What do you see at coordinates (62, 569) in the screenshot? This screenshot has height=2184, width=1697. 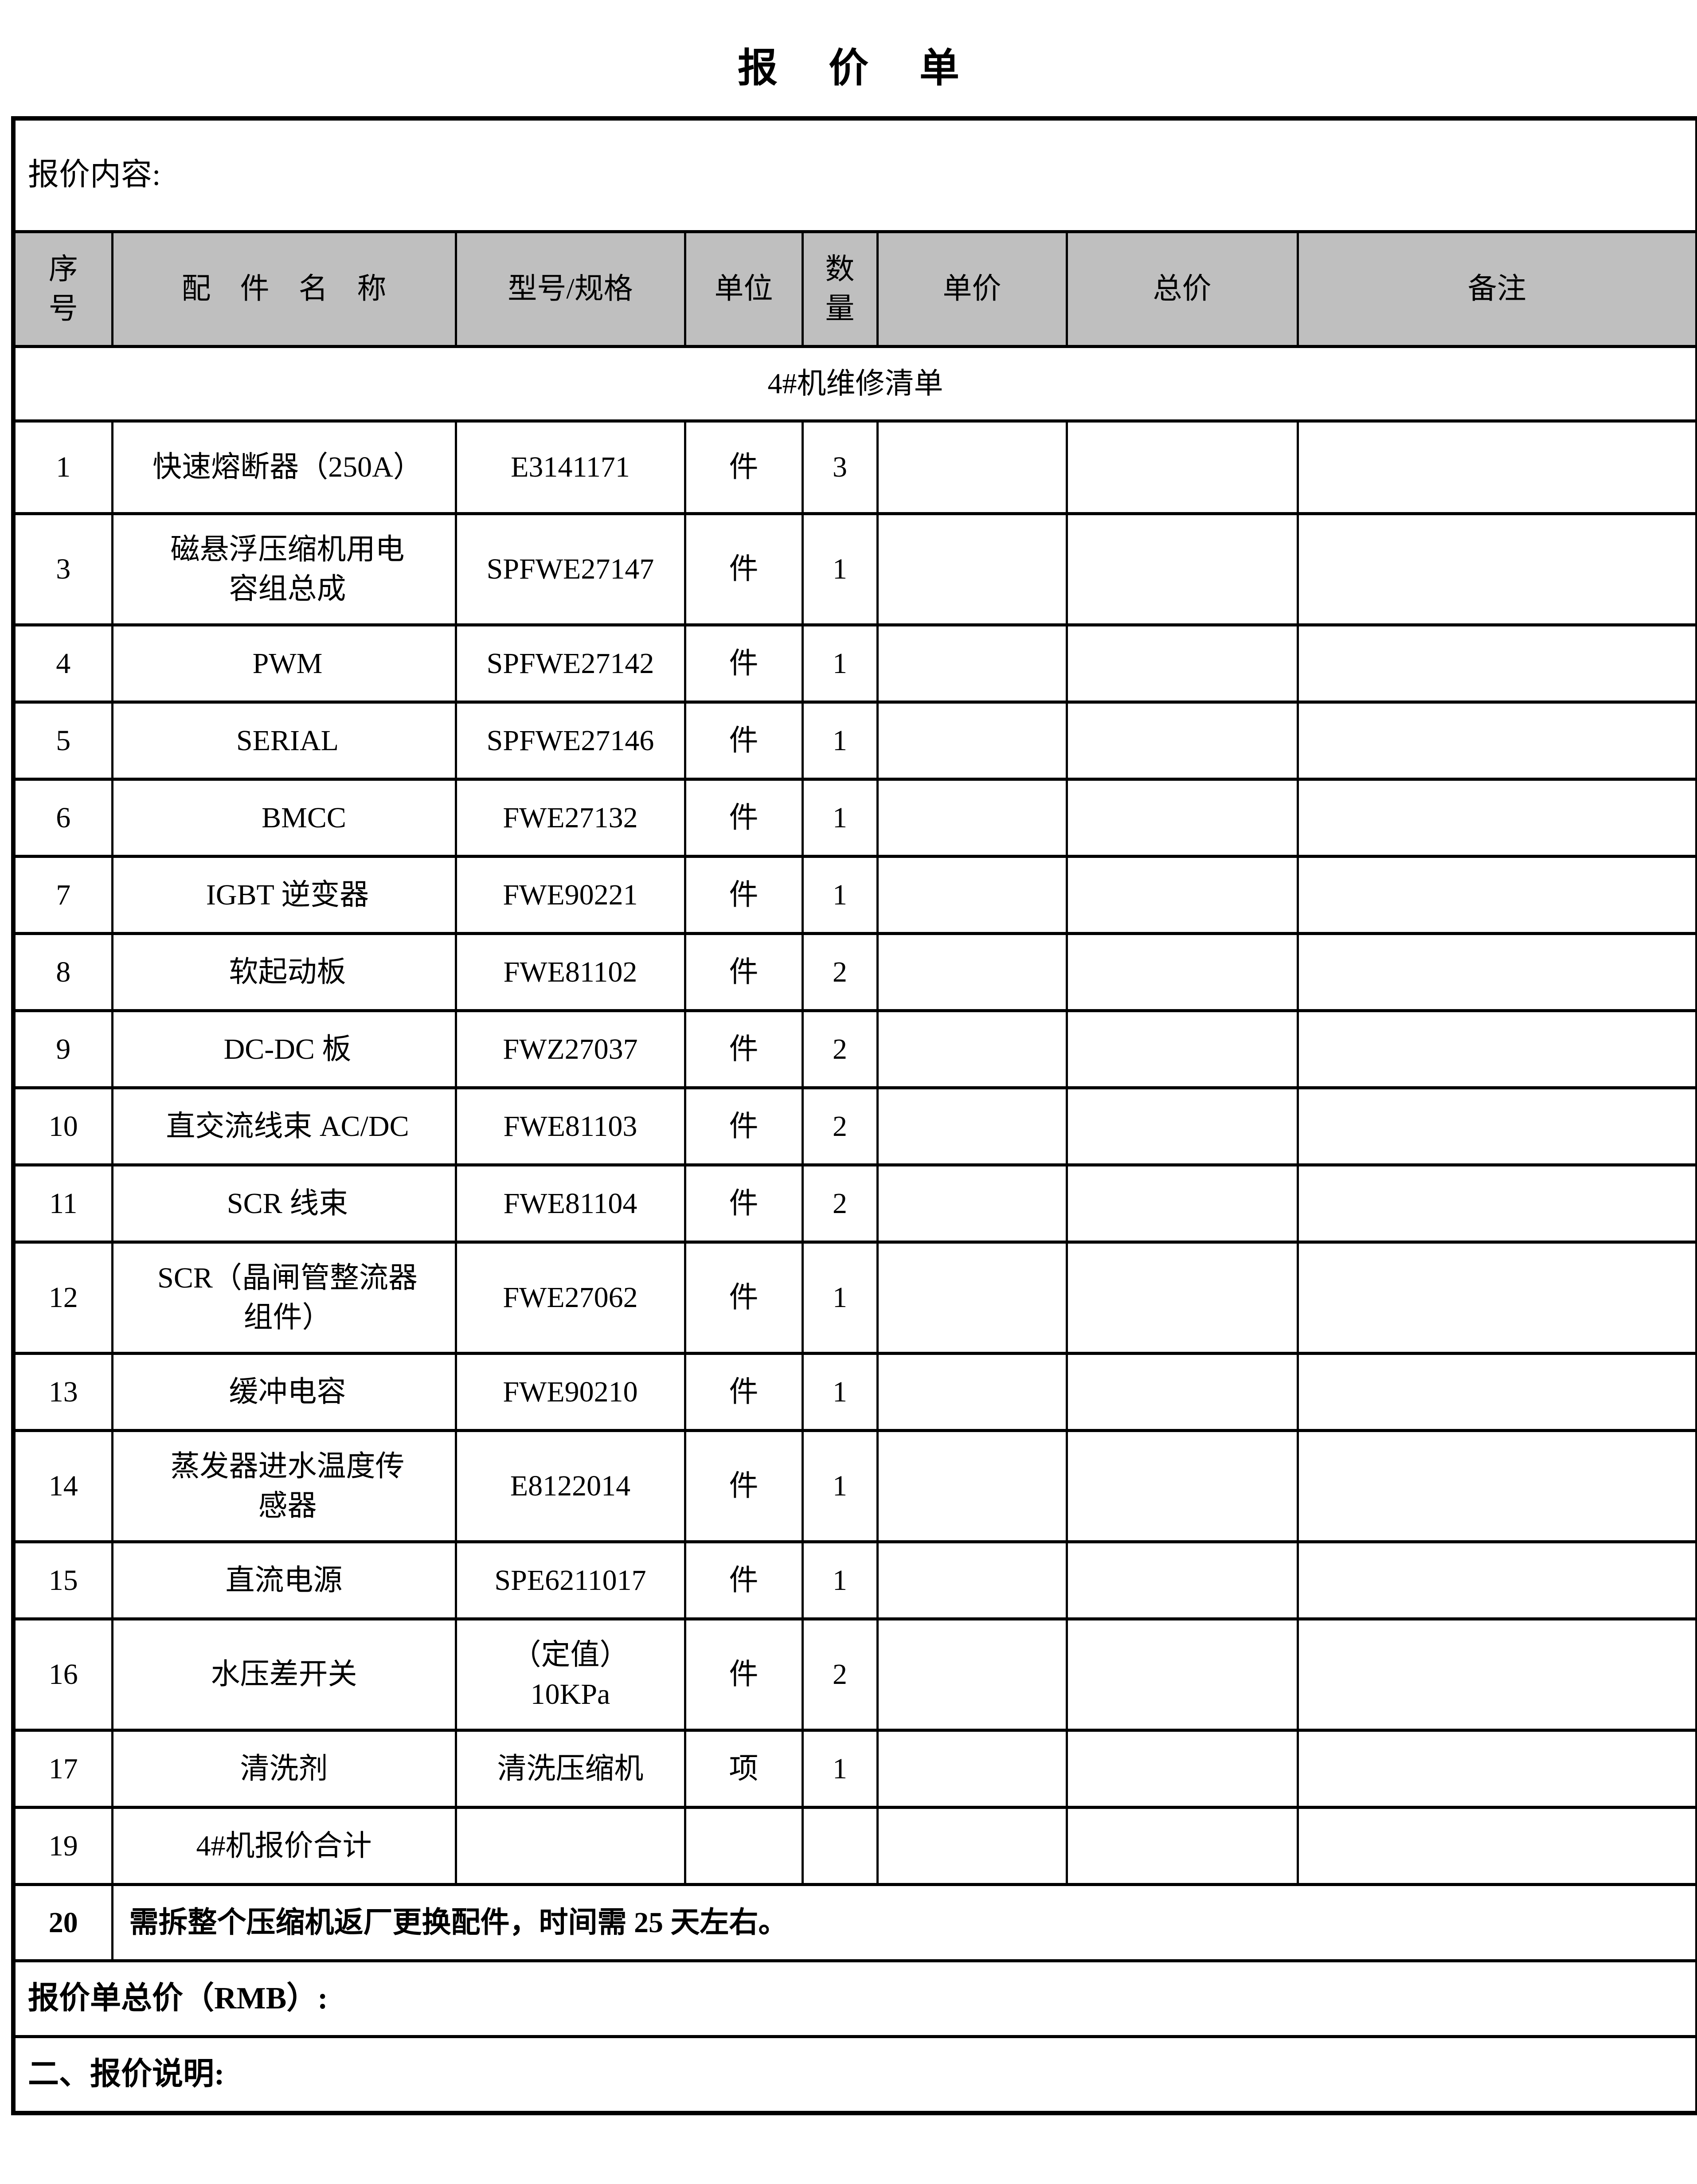 I see `cell-no: 3` at bounding box center [62, 569].